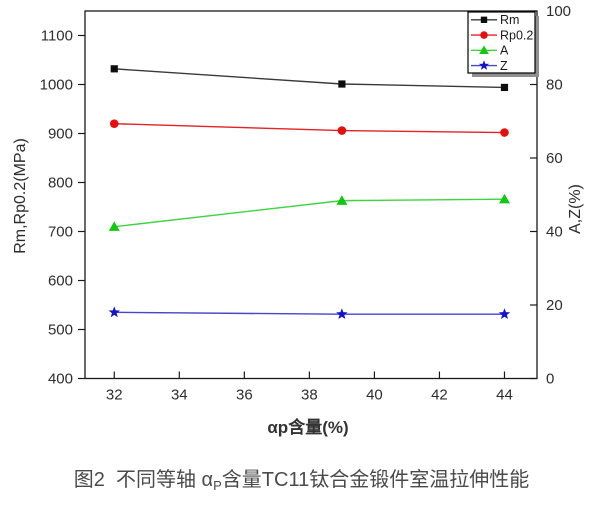 The width and height of the screenshot is (603, 509). What do you see at coordinates (484, 19) in the screenshot?
I see `legend-marker-Rm` at bounding box center [484, 19].